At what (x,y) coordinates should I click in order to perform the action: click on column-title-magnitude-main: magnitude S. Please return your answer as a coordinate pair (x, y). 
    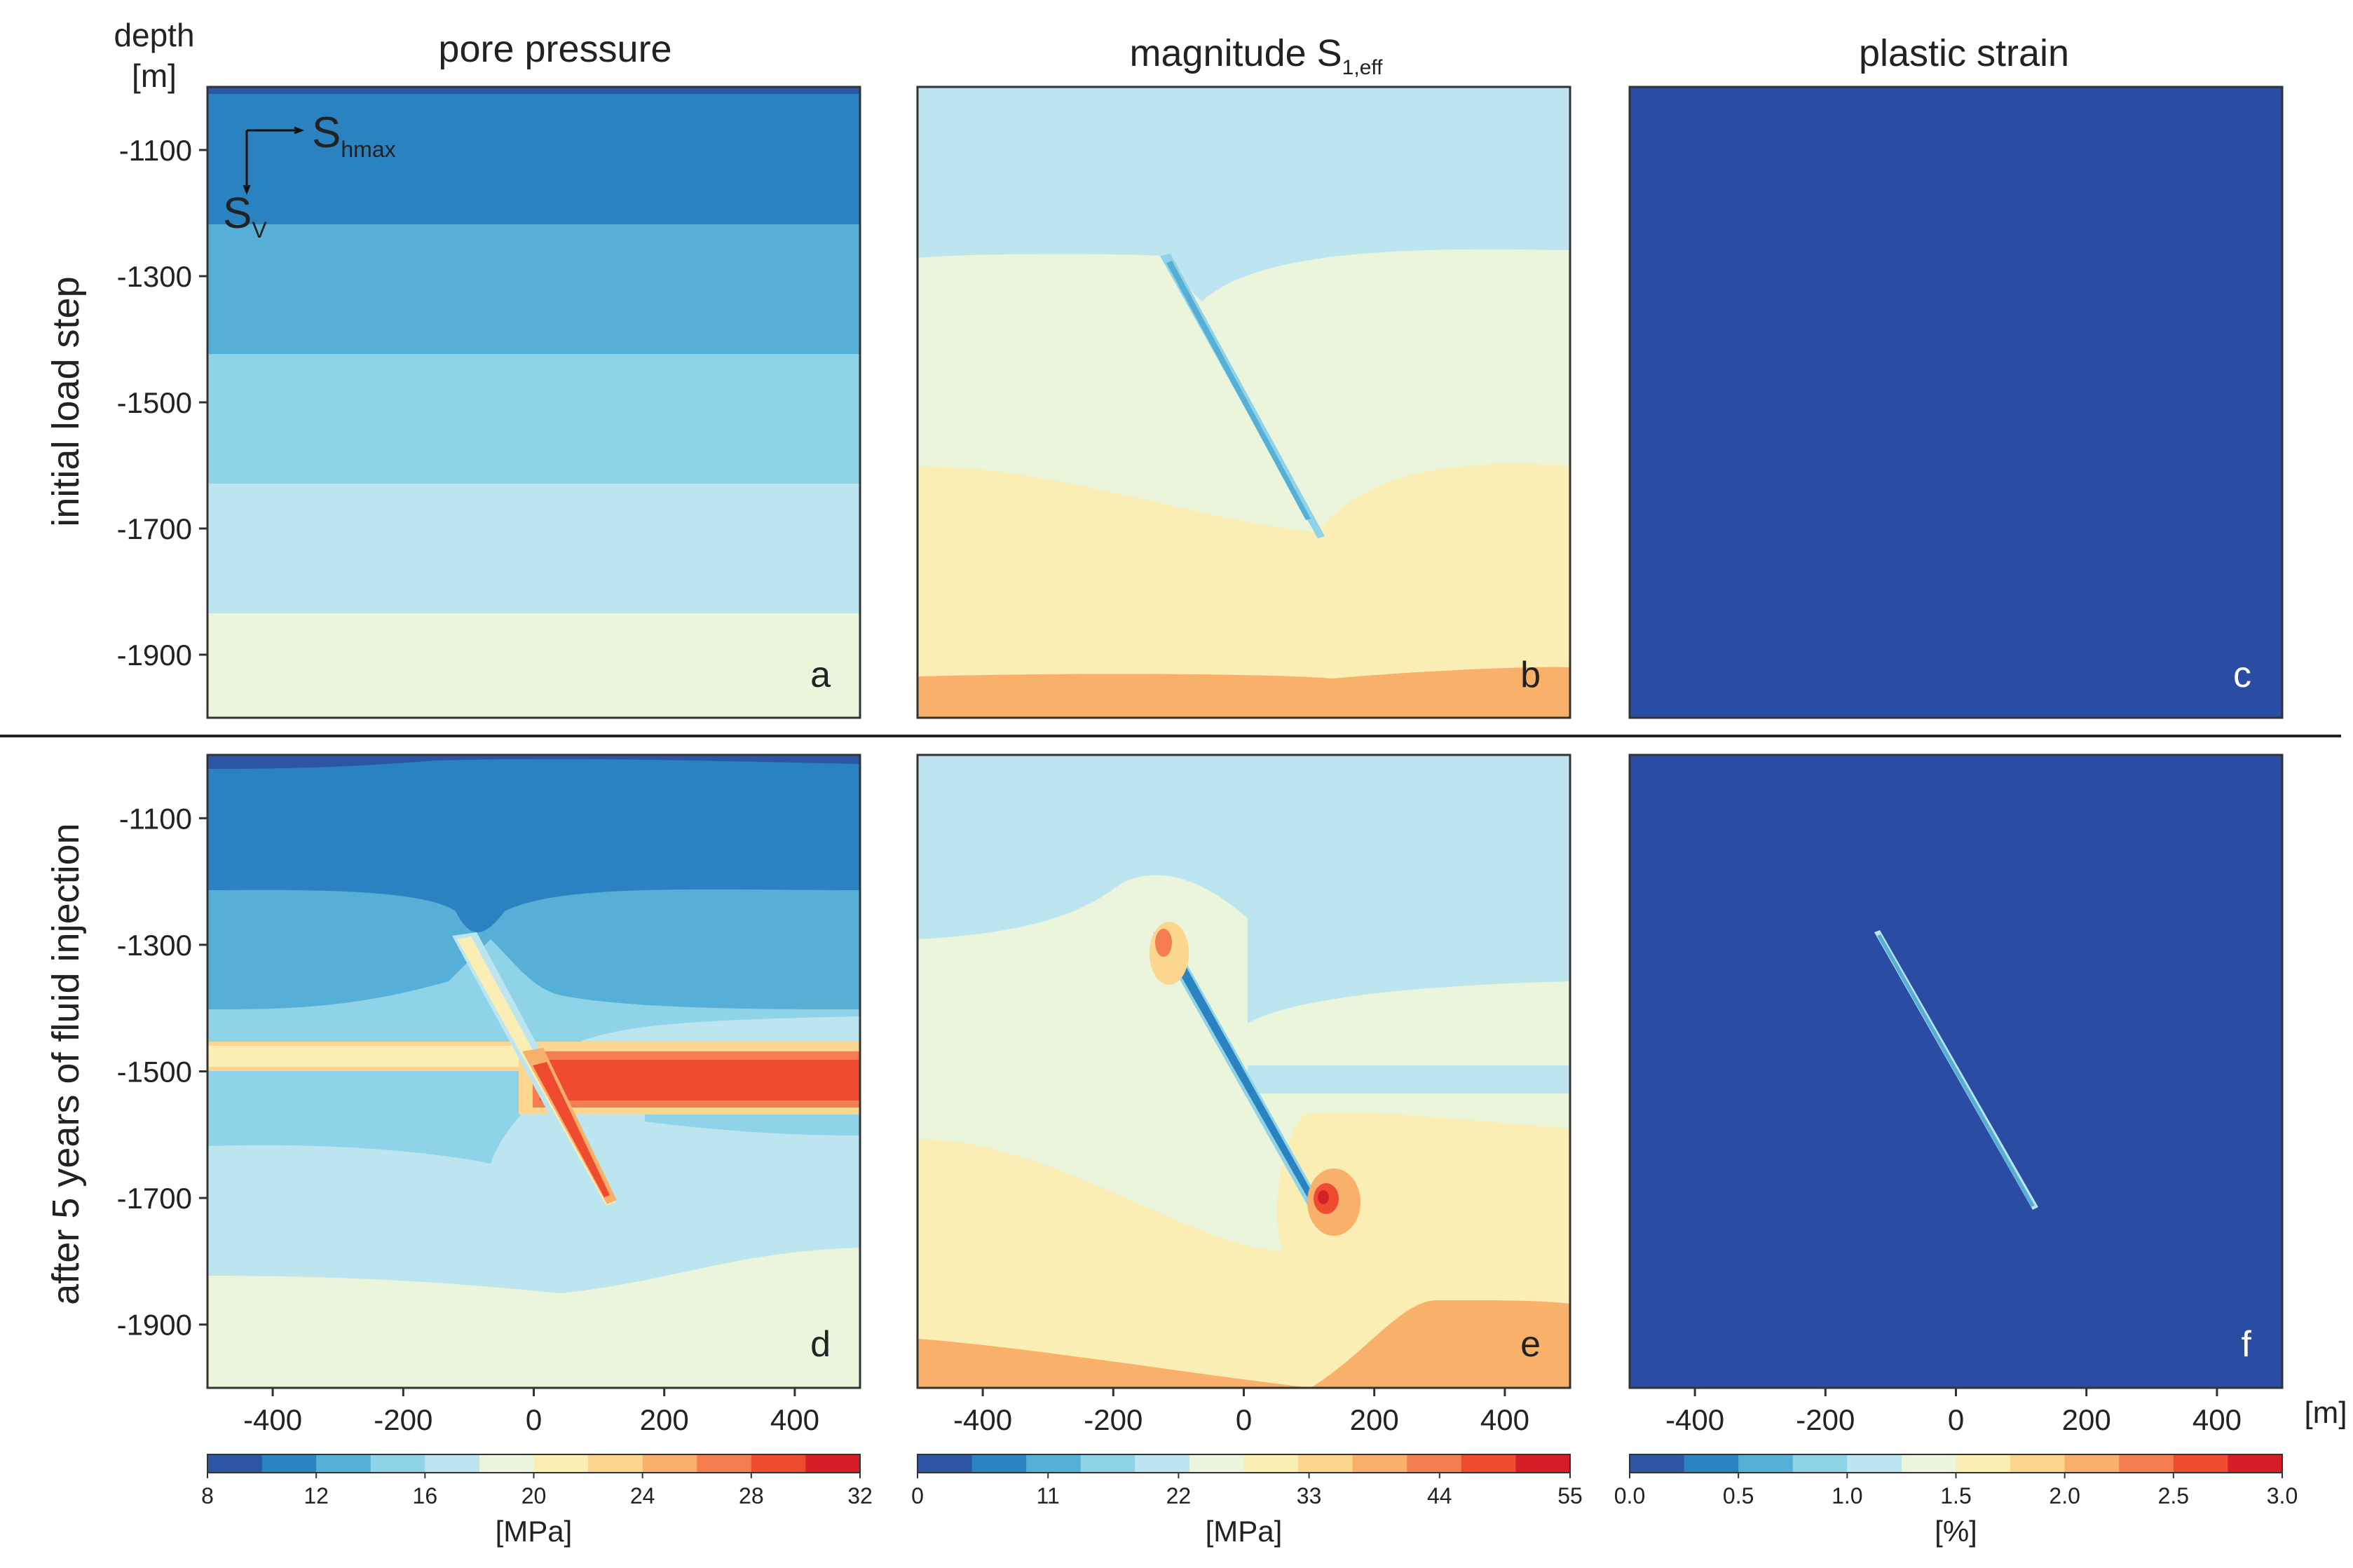
    Looking at the image, I should click on (1235, 53).